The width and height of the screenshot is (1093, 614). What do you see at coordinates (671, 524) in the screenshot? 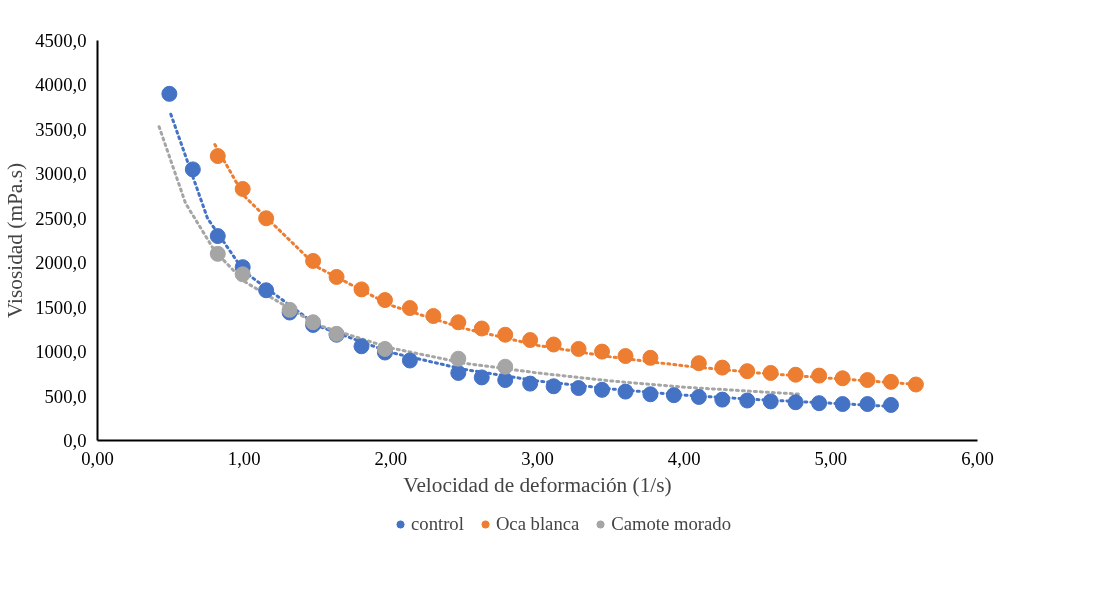
I see `legend-label: Camote morado` at bounding box center [671, 524].